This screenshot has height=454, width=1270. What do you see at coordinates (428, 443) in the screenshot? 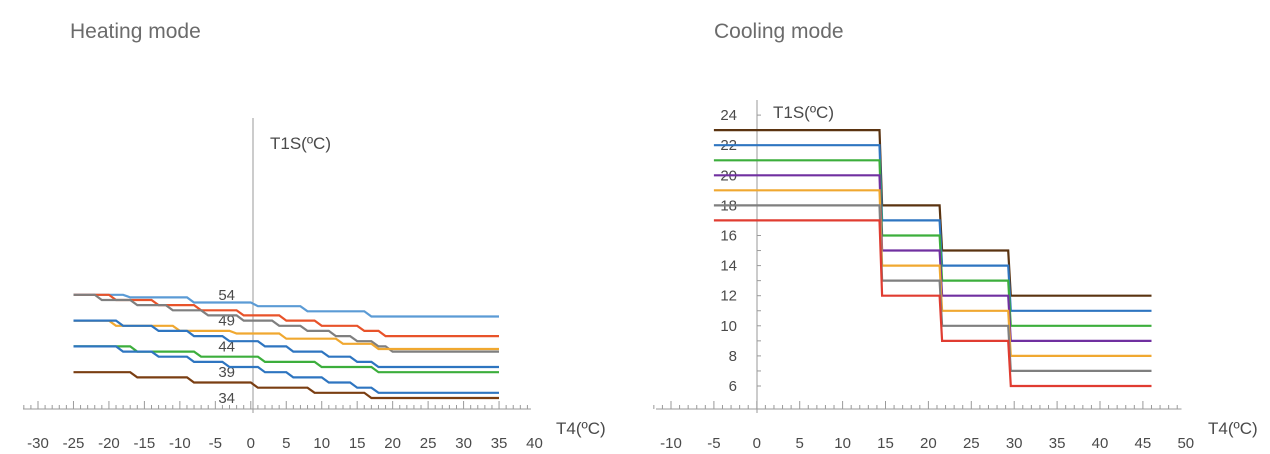
I see `heating-x-tick-label: 25` at bounding box center [428, 443].